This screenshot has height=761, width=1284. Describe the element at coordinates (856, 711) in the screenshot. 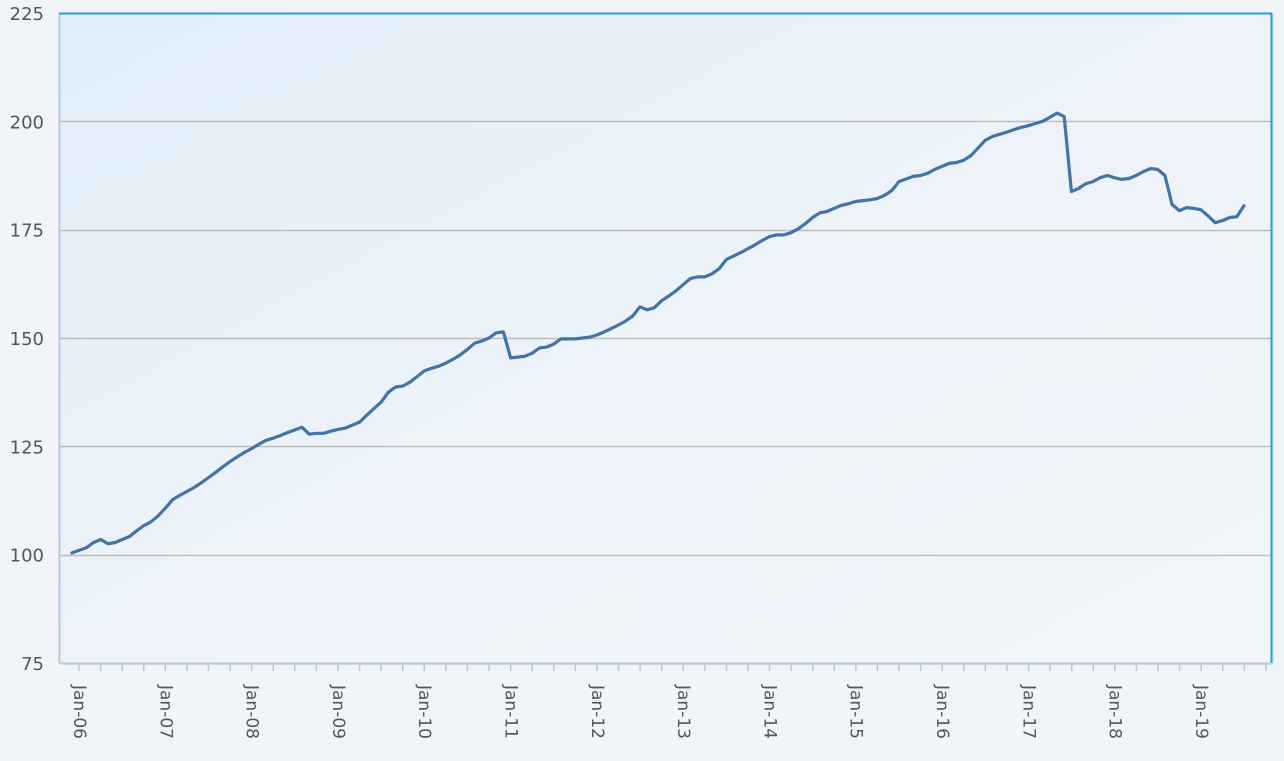

I see `x-tick-label: Jan-15` at that location.